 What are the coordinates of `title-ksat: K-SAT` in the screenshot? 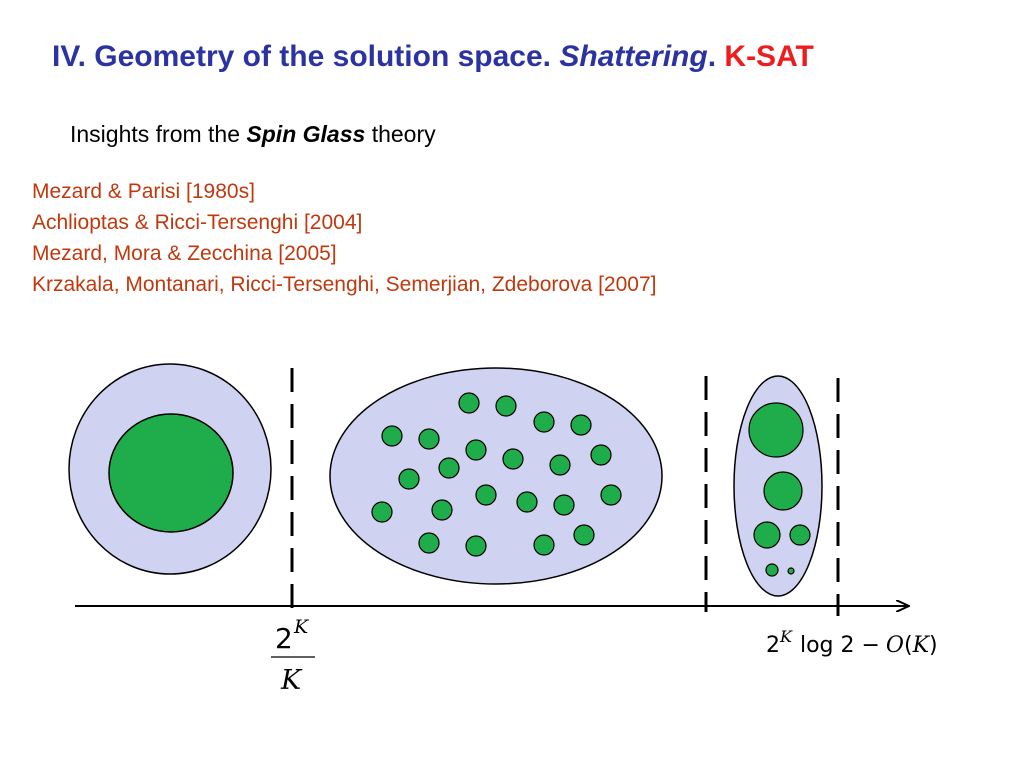 It's located at (769, 56).